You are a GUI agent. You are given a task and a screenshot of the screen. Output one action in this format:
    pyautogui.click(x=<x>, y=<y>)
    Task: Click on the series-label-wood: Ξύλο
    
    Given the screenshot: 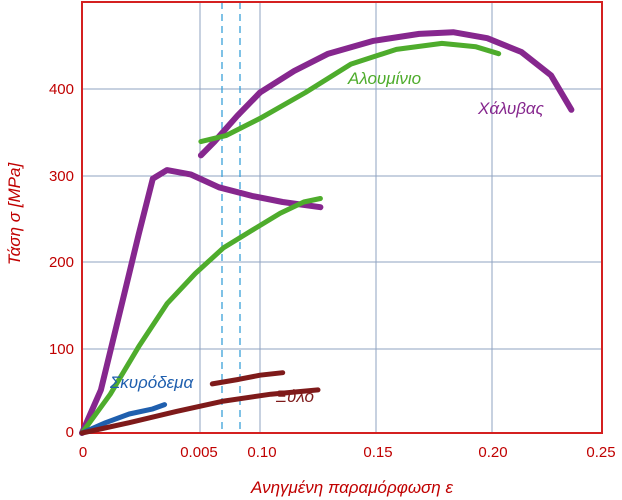 What is the action you would take?
    pyautogui.click(x=294, y=396)
    